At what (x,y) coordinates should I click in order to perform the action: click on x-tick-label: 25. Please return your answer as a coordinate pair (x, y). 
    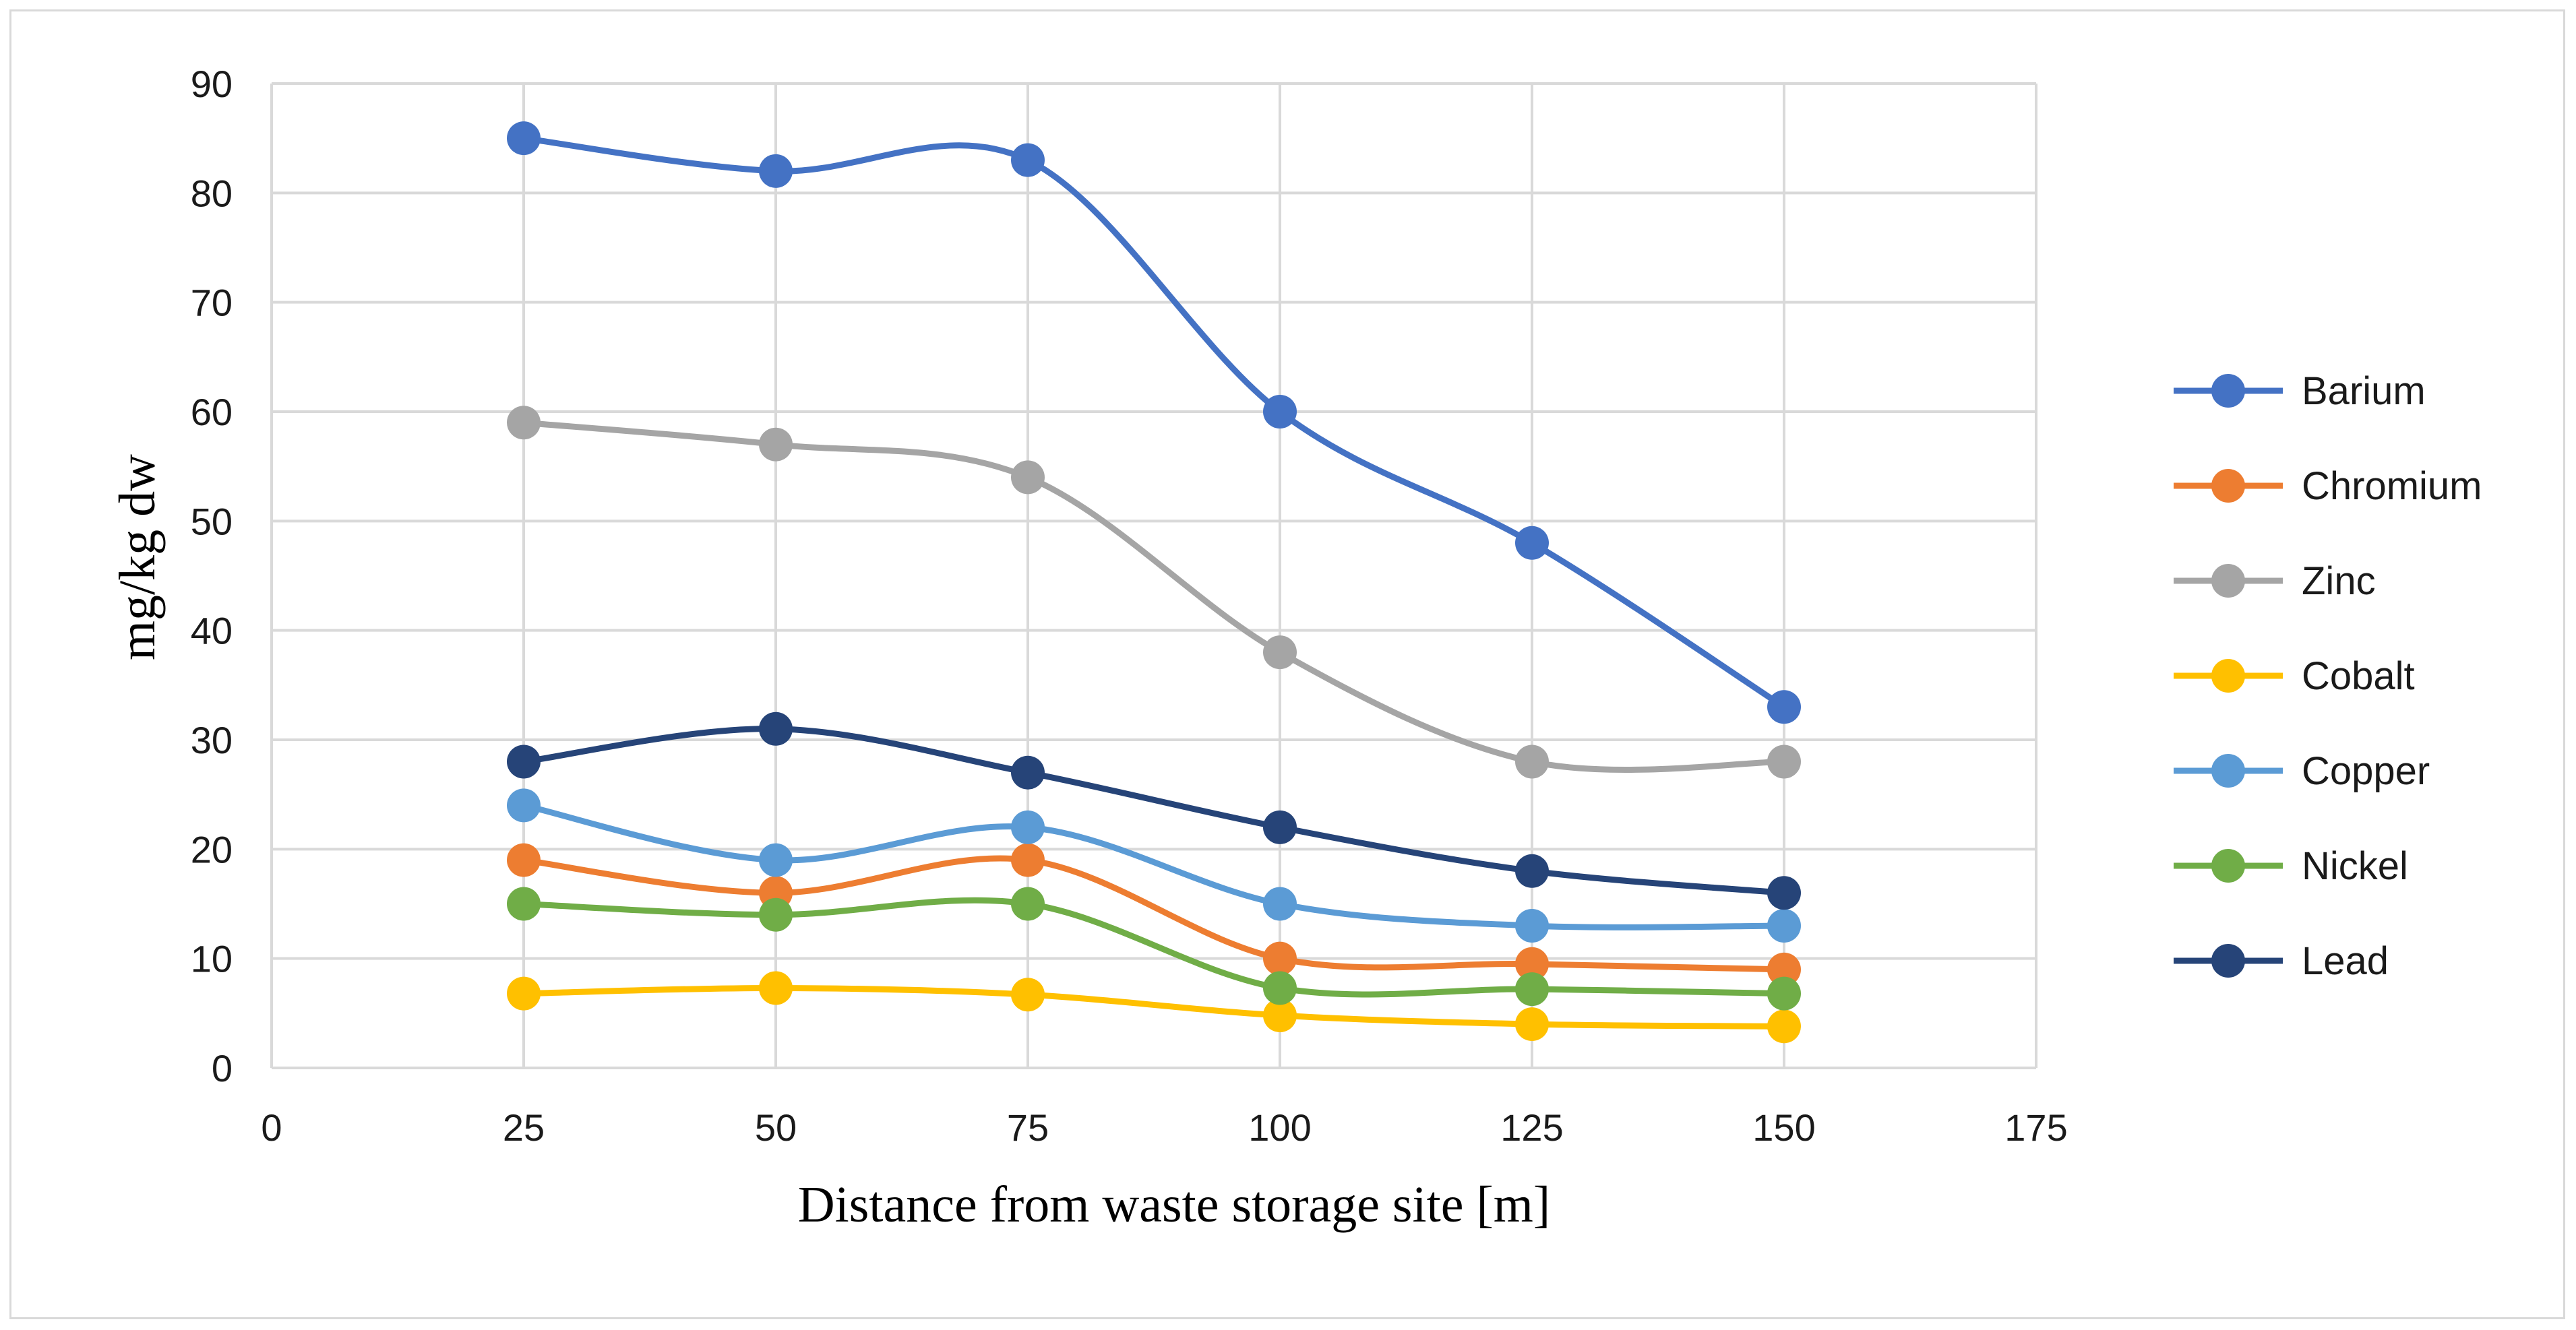
    Looking at the image, I should click on (524, 1127).